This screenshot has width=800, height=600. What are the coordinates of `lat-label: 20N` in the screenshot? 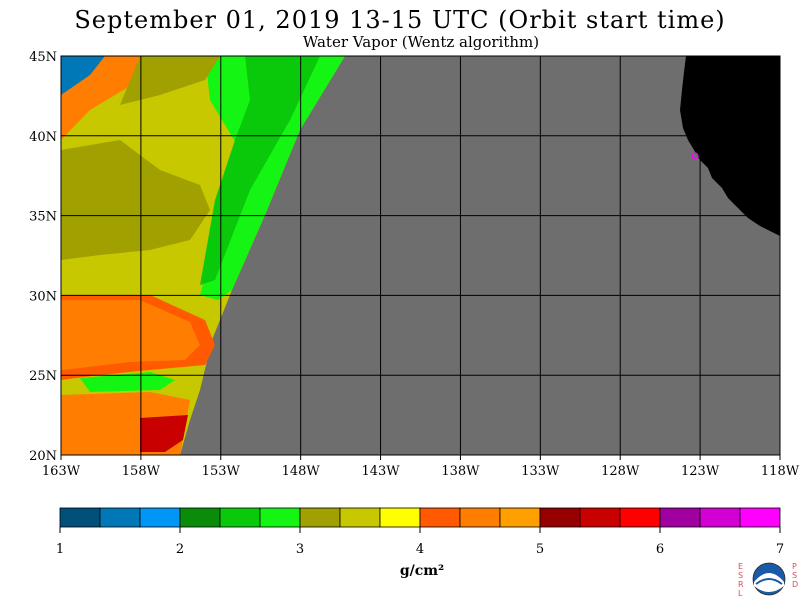 It's located at (43, 456).